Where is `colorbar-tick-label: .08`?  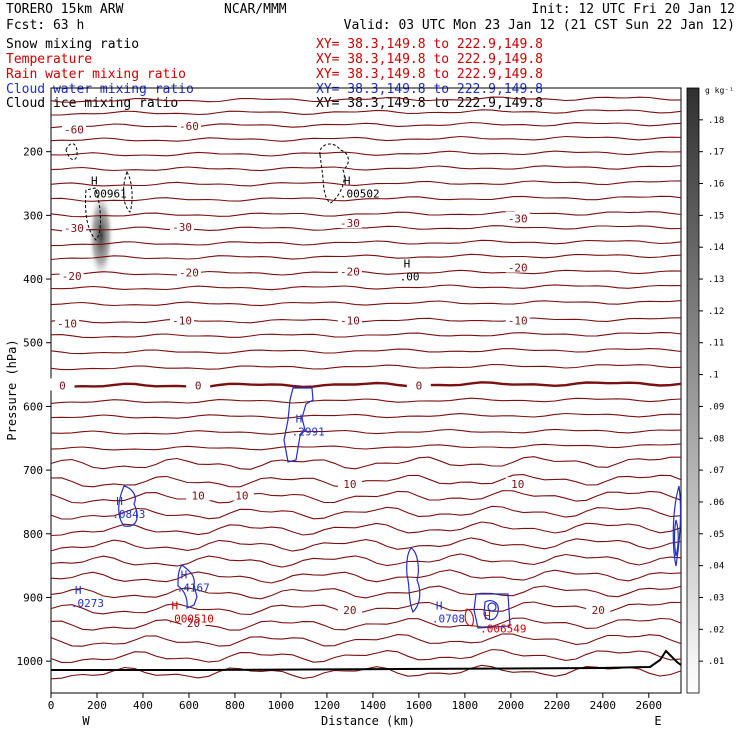 colorbar-tick-label: .08 is located at coordinates (716, 439).